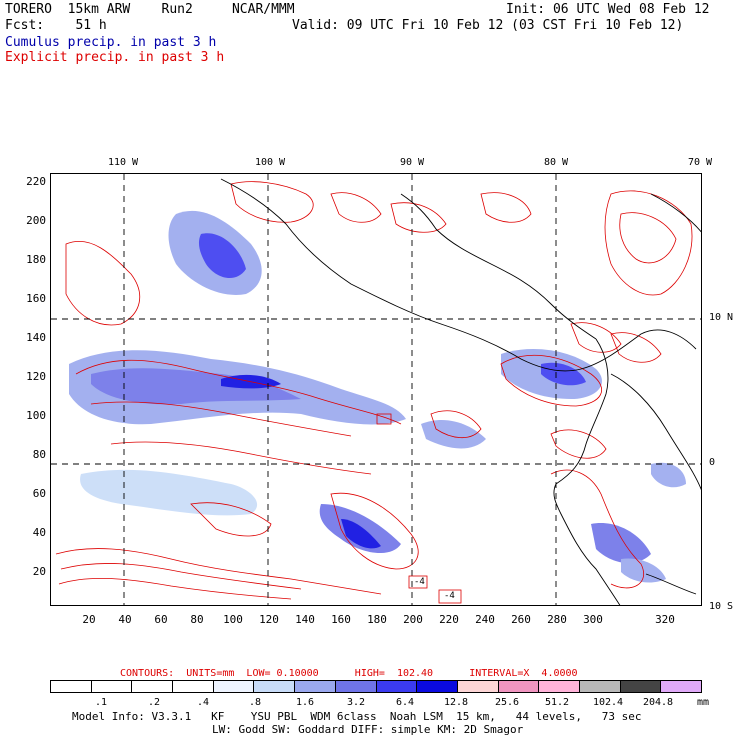 Image resolution: width=740 pixels, height=740 pixels. I want to click on y-tick: 120, so click(36, 376).